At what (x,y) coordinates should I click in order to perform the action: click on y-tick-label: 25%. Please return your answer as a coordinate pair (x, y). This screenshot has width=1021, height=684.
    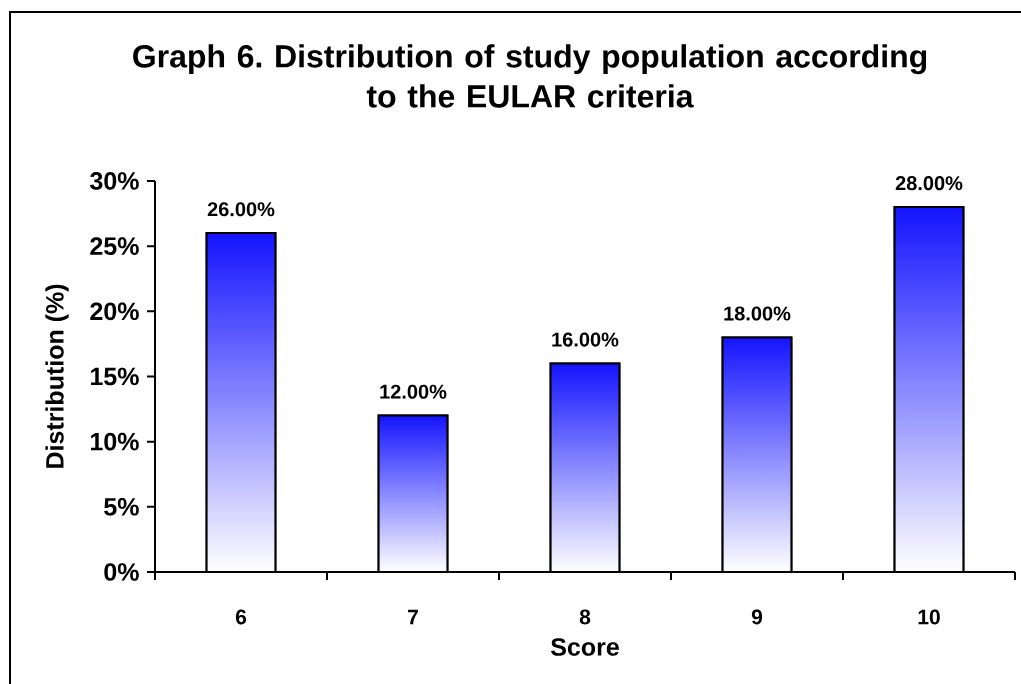
    Looking at the image, I should click on (114, 246).